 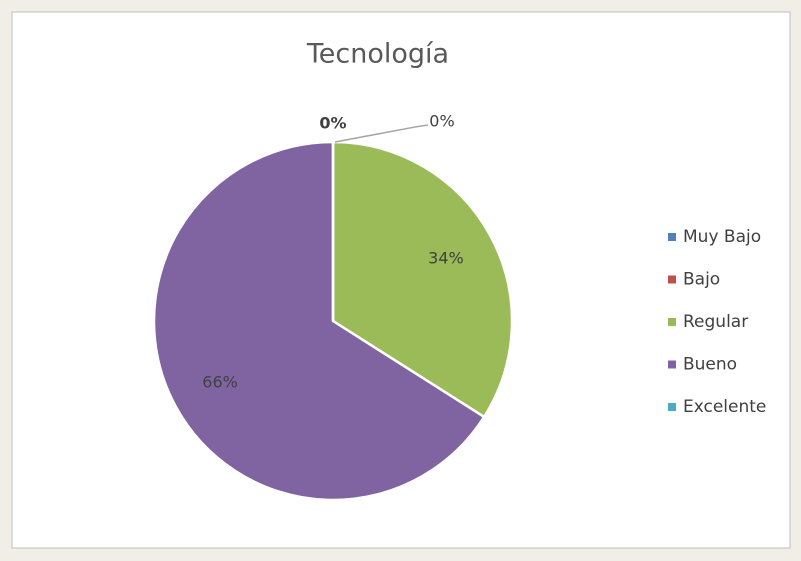 What do you see at coordinates (377, 54) in the screenshot?
I see `chart-title: Tecnología` at bounding box center [377, 54].